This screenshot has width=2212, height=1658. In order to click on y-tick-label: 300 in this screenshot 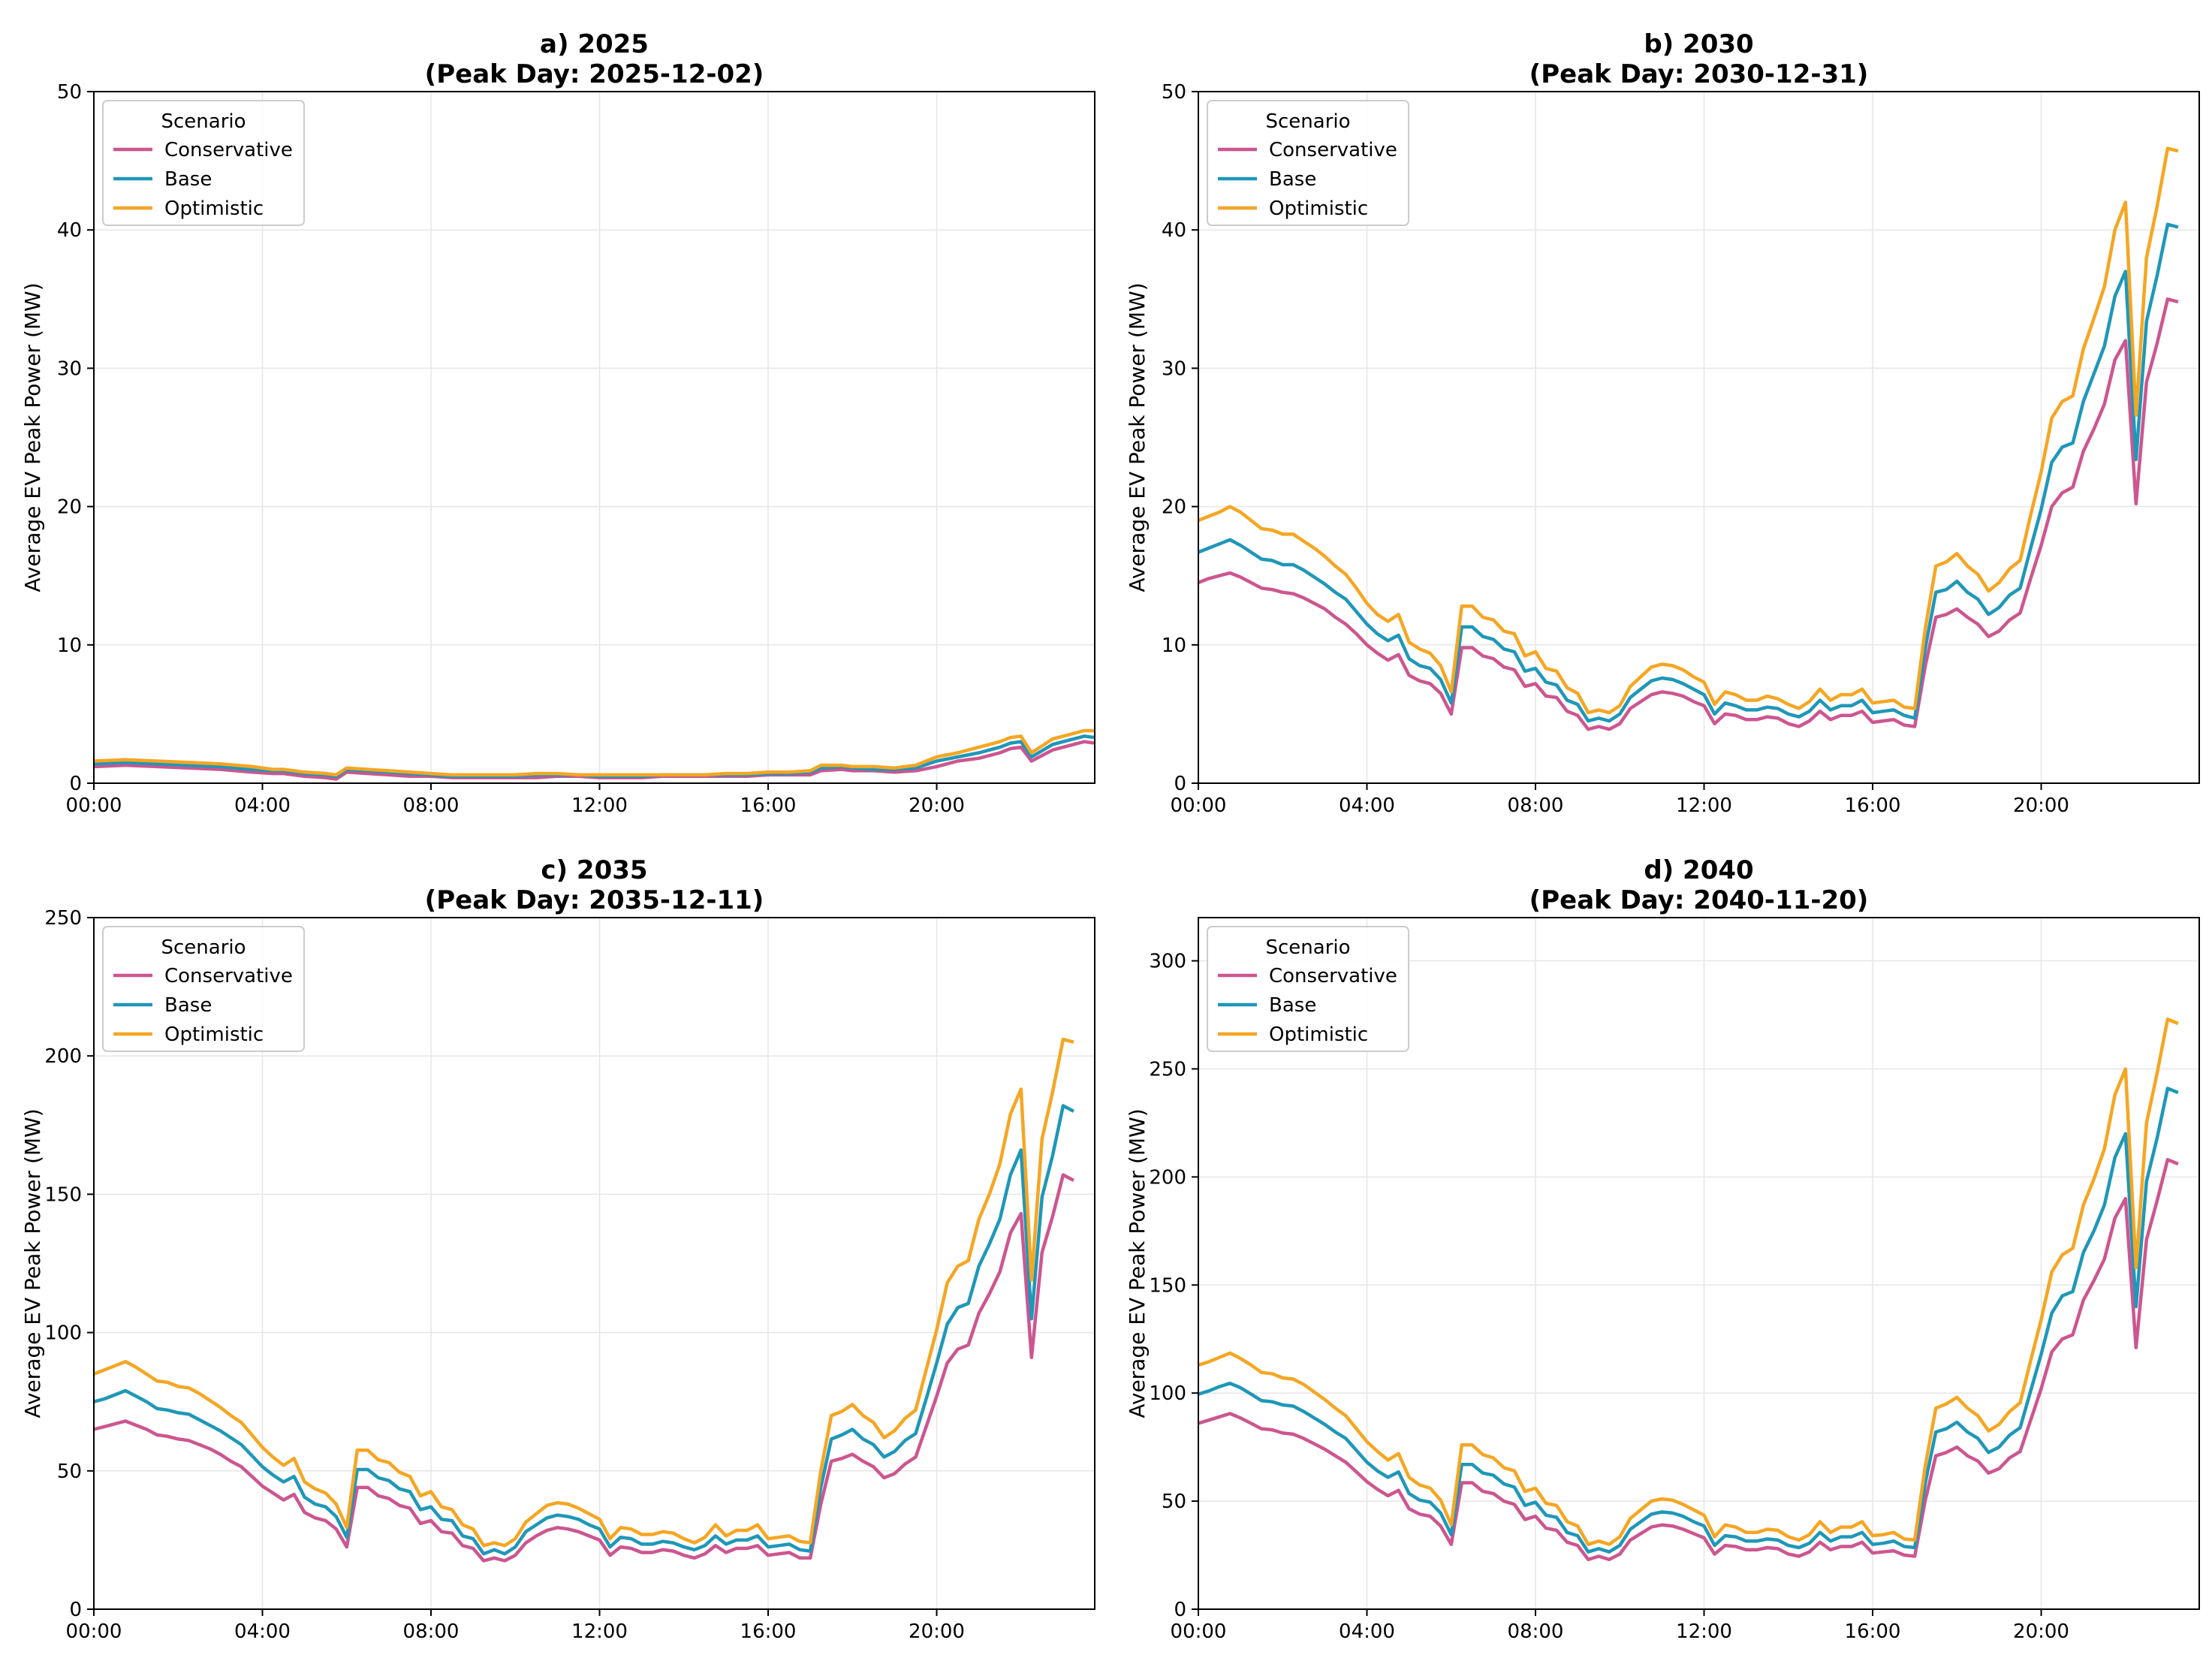, I will do `click(1167, 962)`.